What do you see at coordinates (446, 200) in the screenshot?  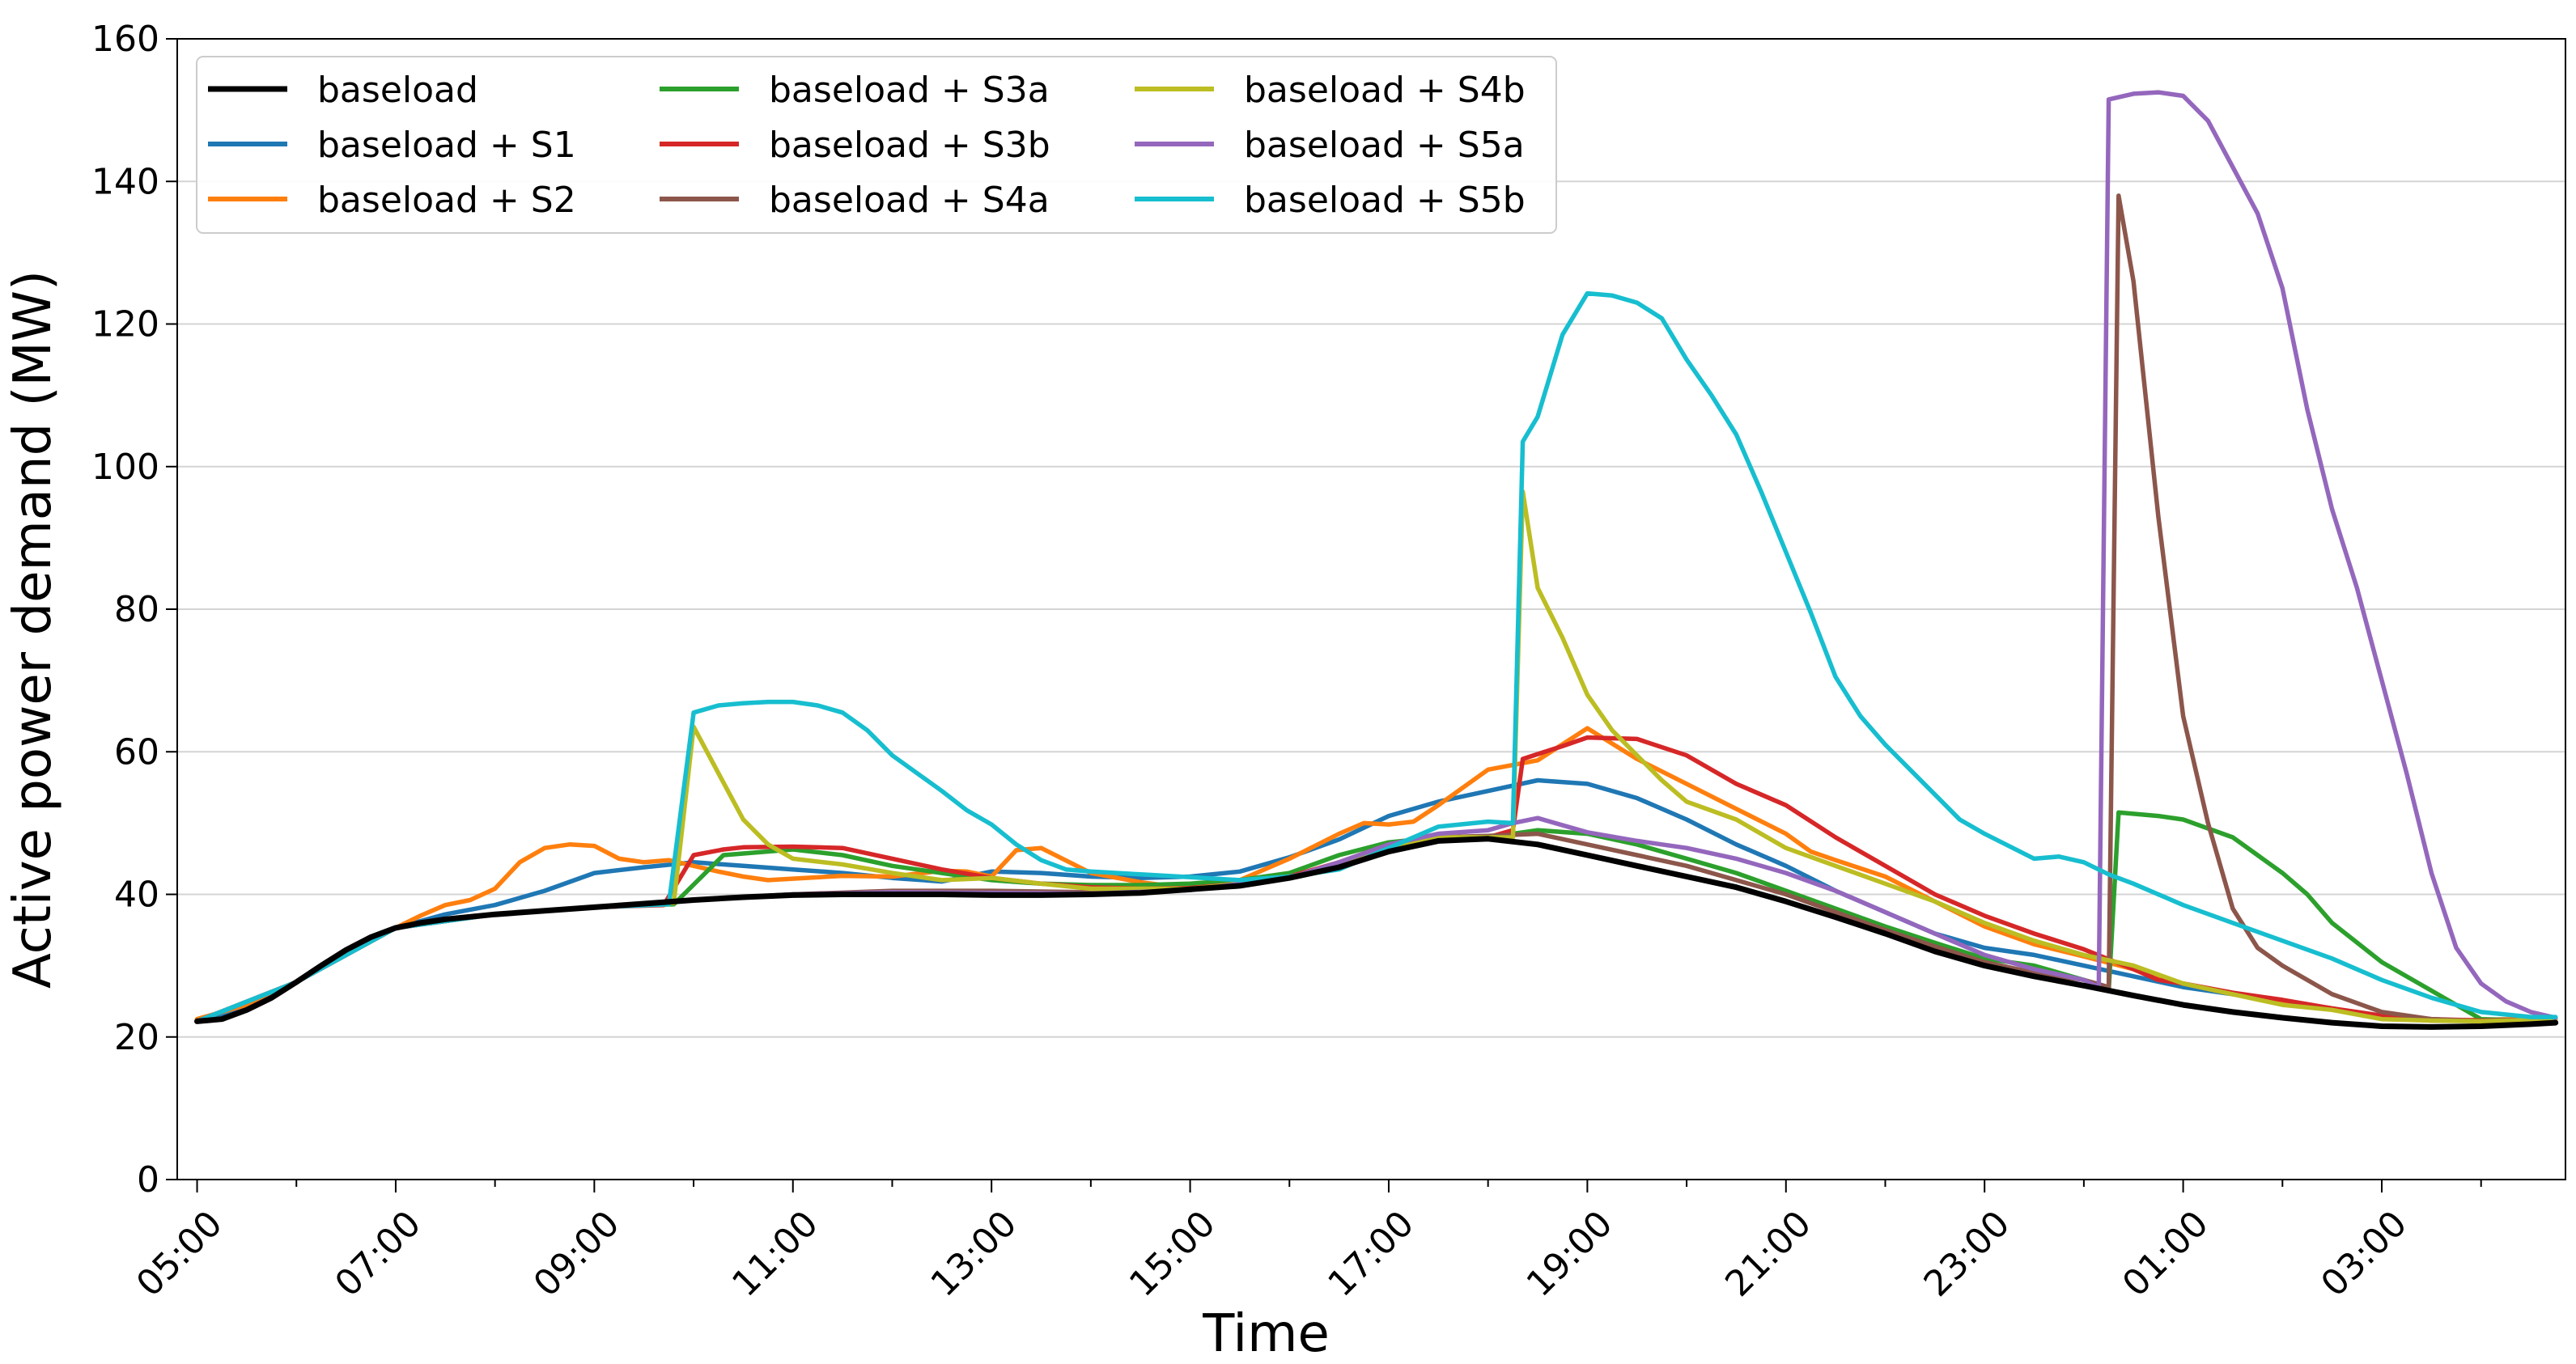 I see `legend-label: baseload + S2` at bounding box center [446, 200].